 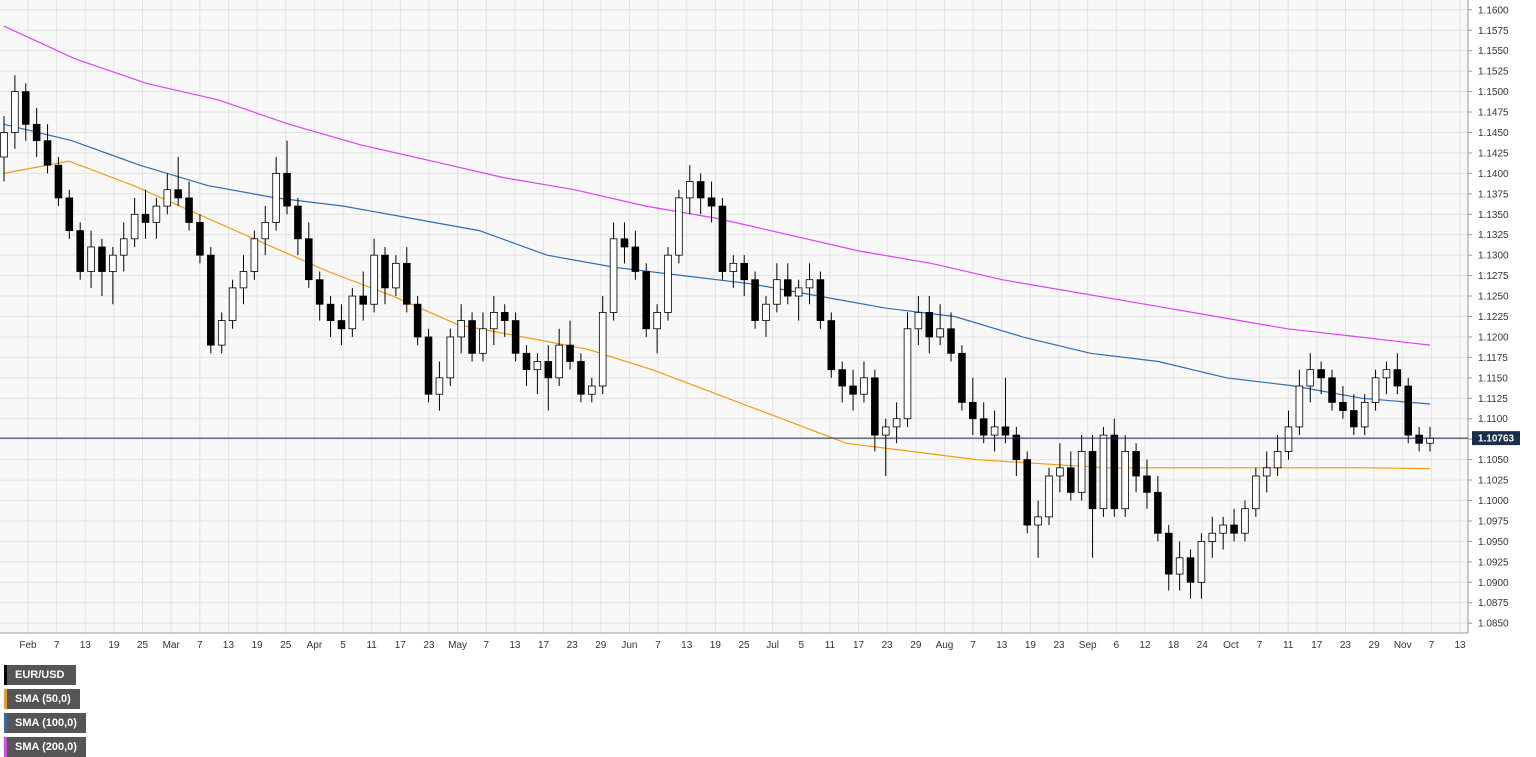 I want to click on y-tick-label: 1.1425, so click(x=1493, y=153).